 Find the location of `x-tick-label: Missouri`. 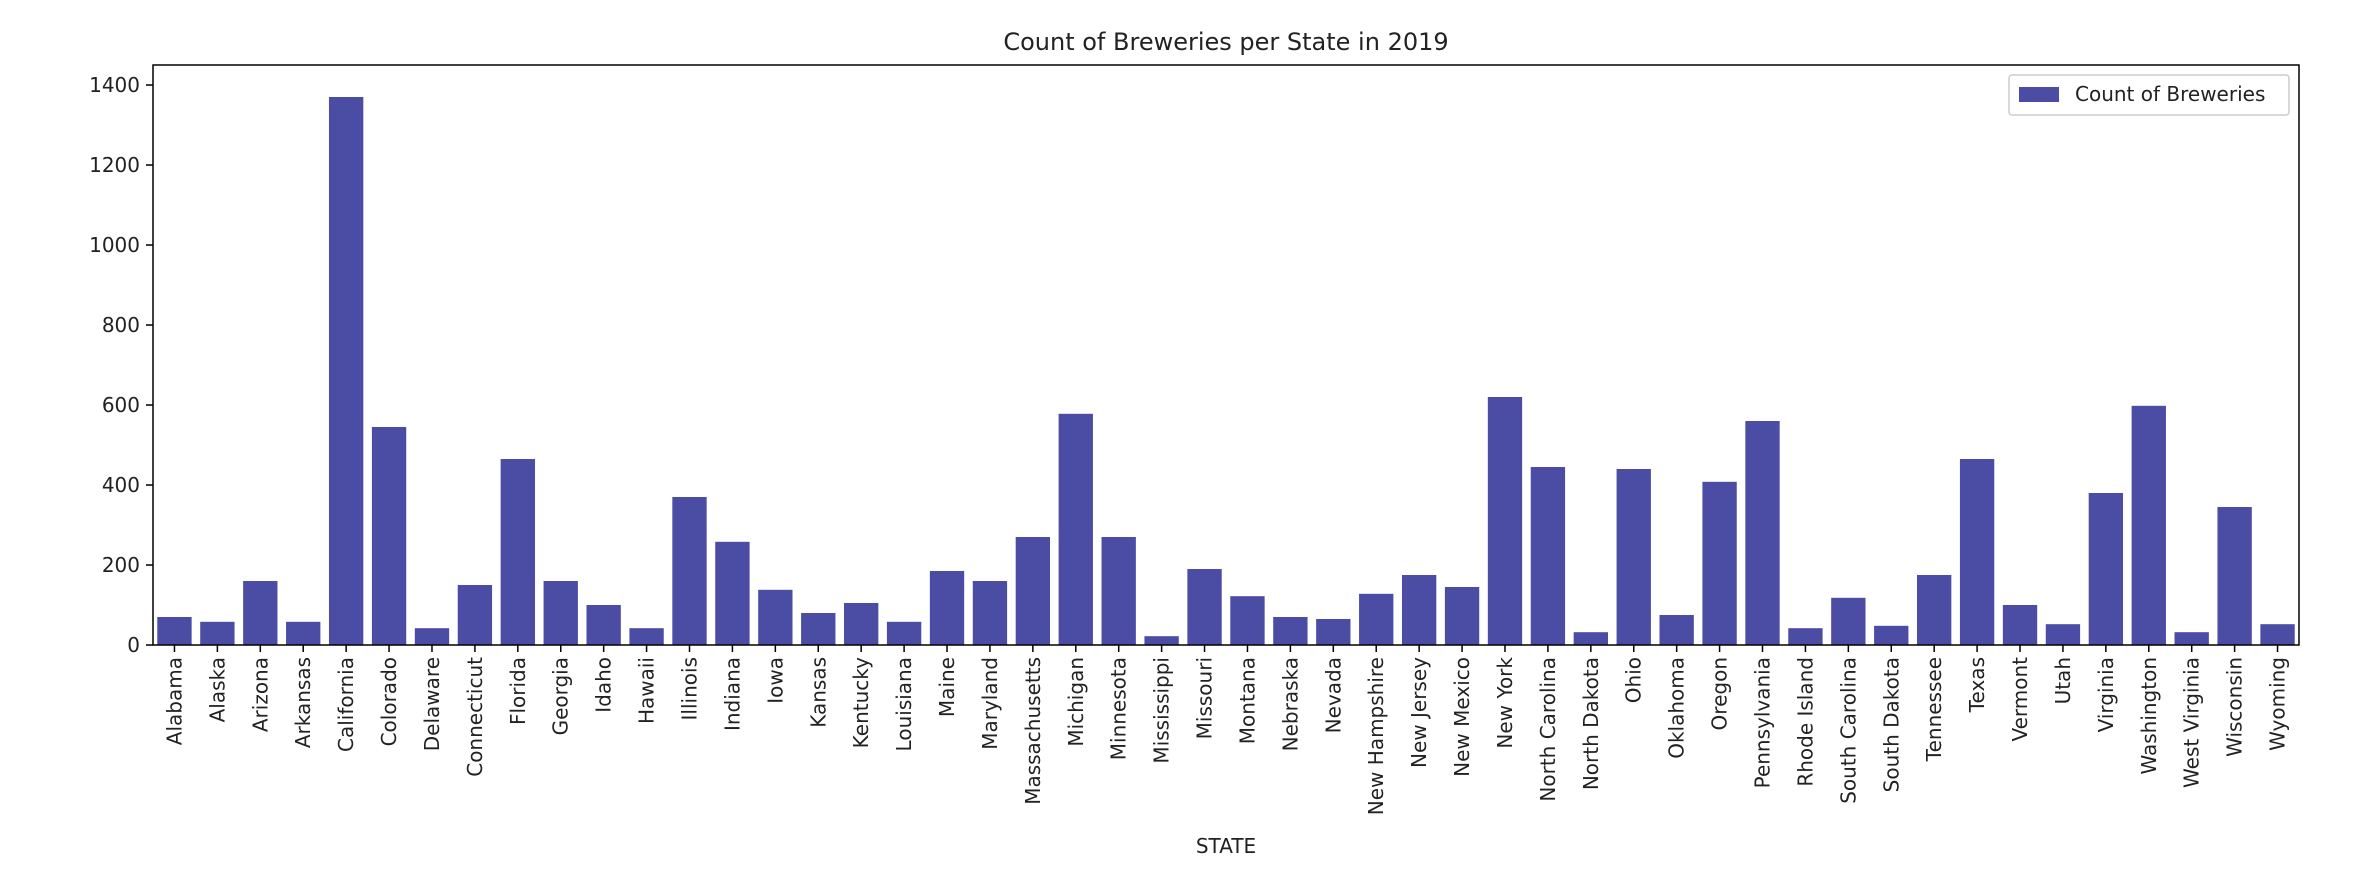

x-tick-label: Missouri is located at coordinates (1205, 698).